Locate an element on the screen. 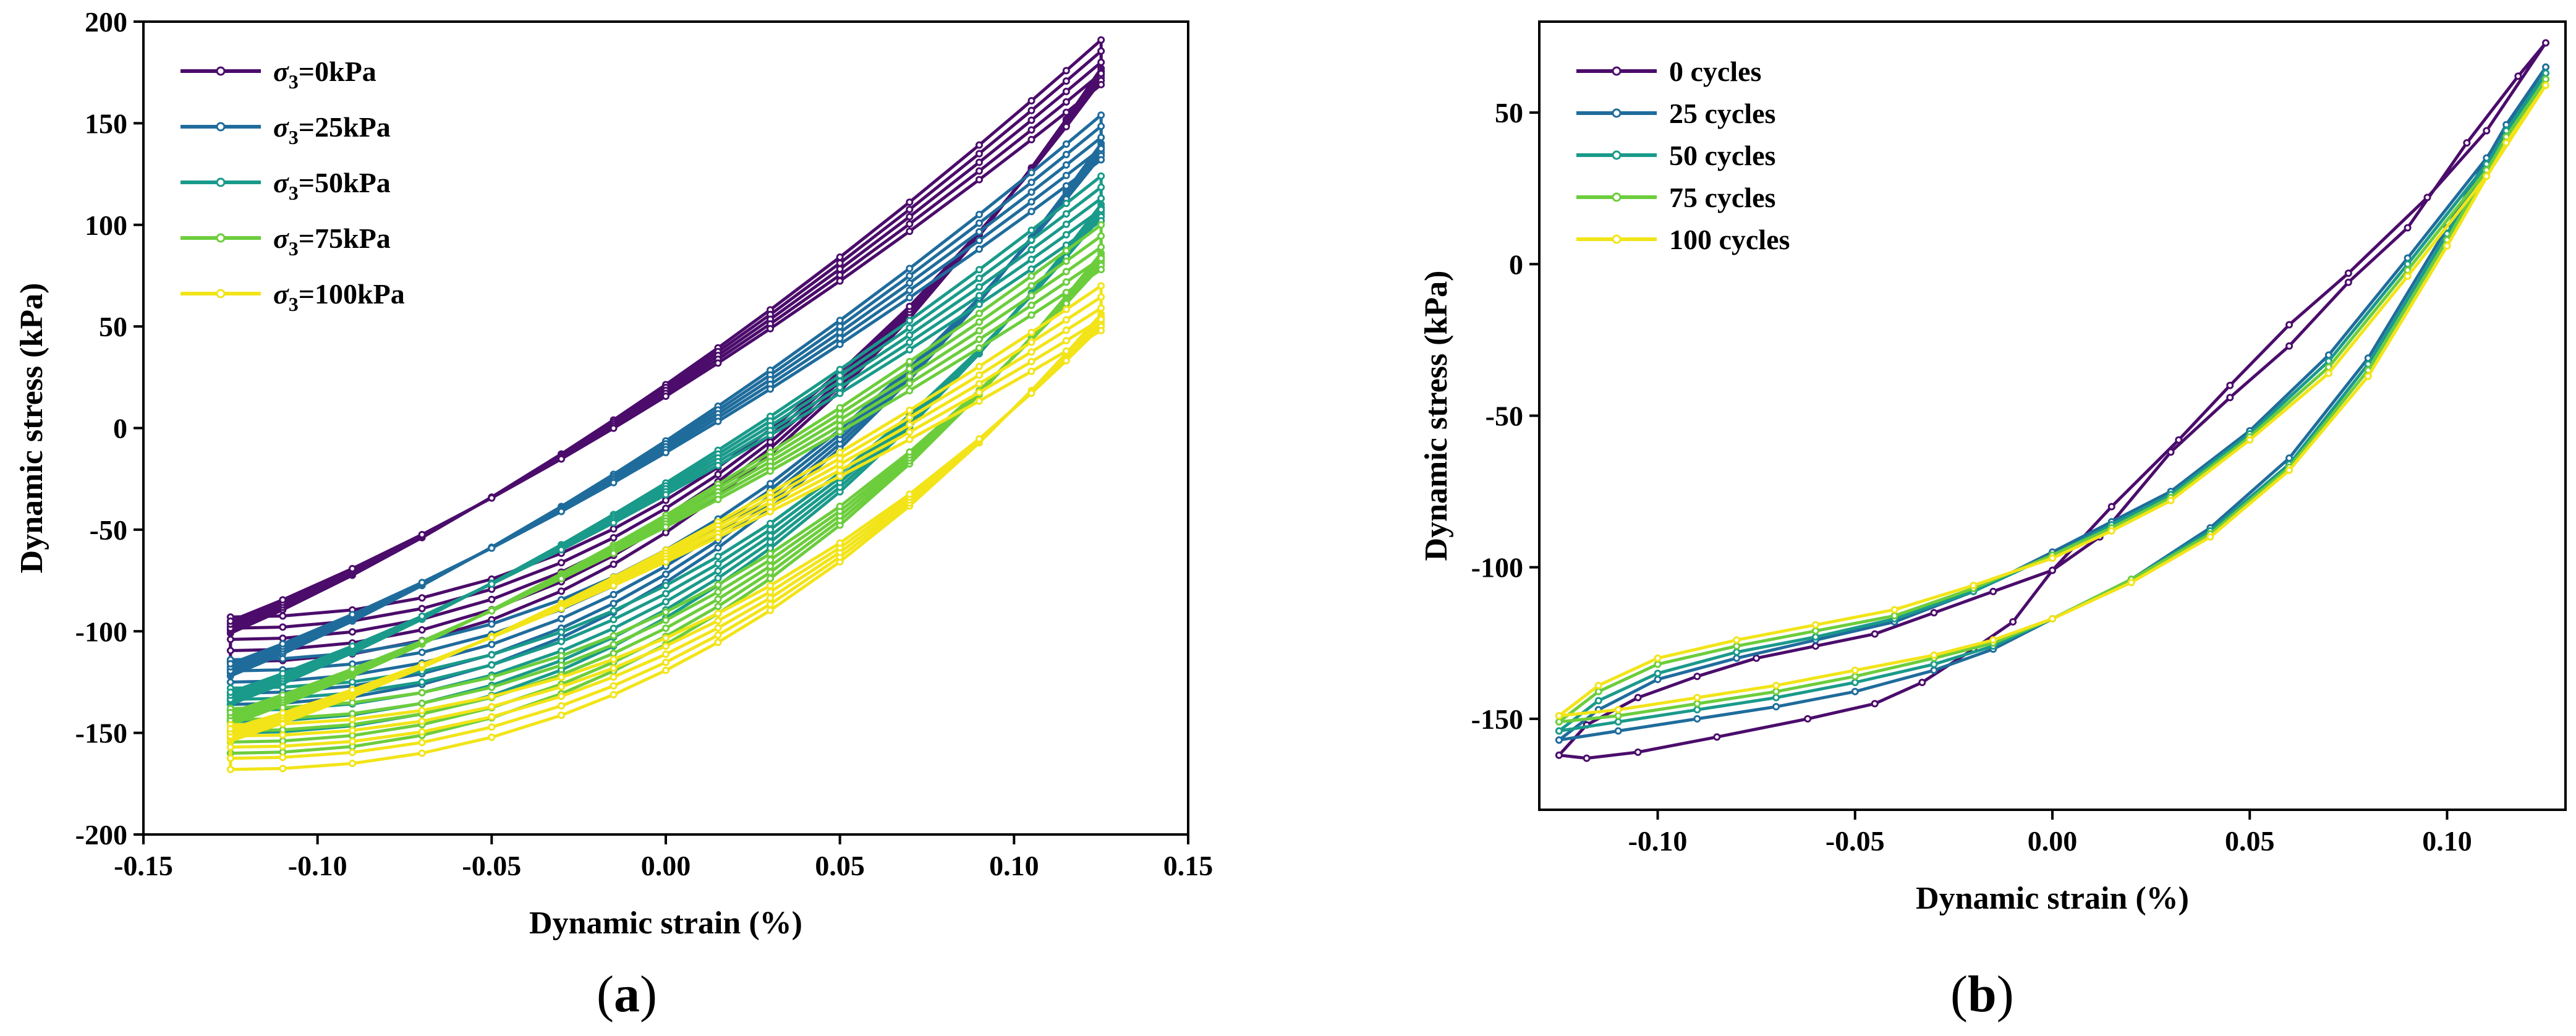 The image size is (2576, 1036). chart-b-y-tick-label: 0 is located at coordinates (1516, 264).